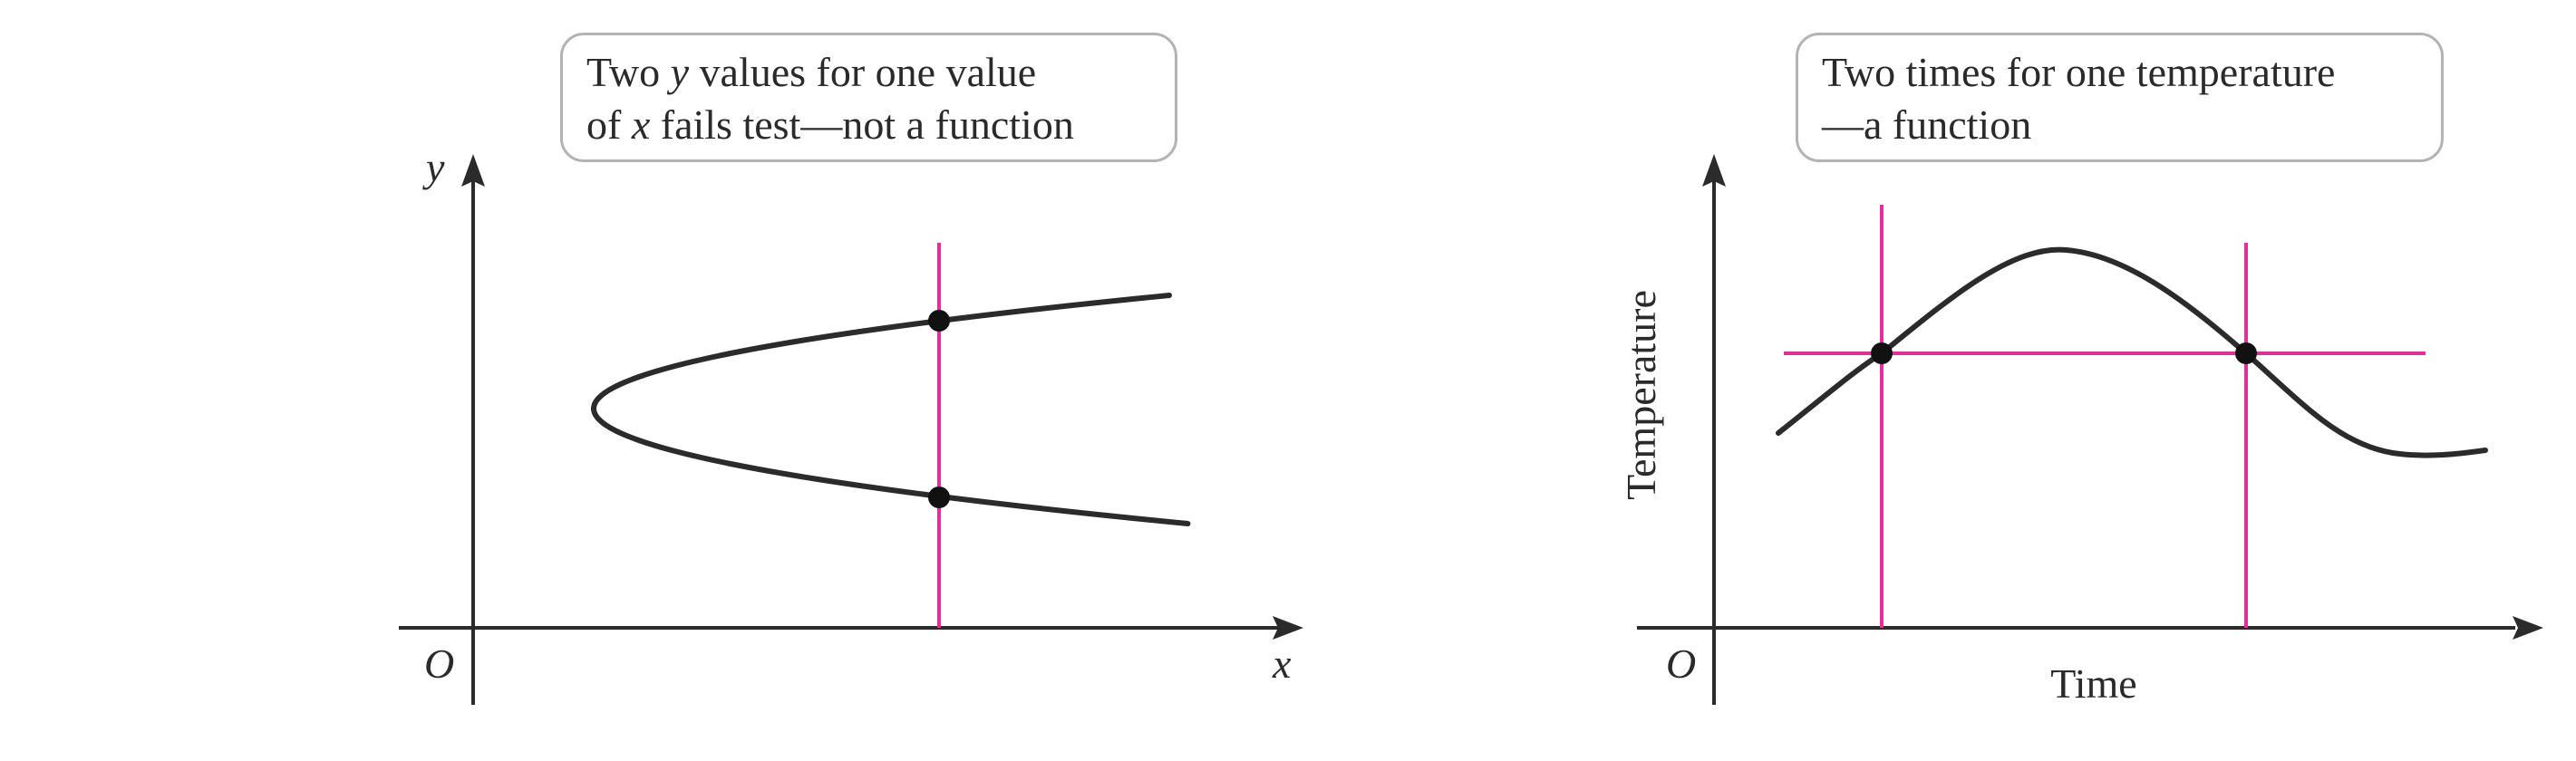  Describe the element at coordinates (2093, 683) in the screenshot. I see `right-x-axis-label: Time` at that location.